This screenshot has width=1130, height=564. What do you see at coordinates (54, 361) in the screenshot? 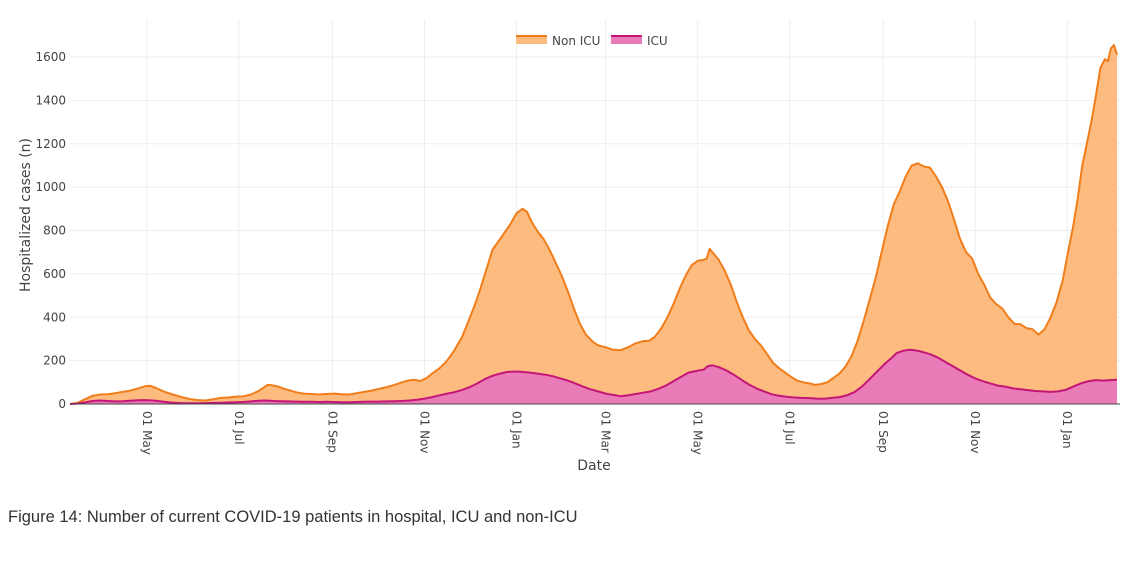
I see `y-tick-label: 200` at bounding box center [54, 361].